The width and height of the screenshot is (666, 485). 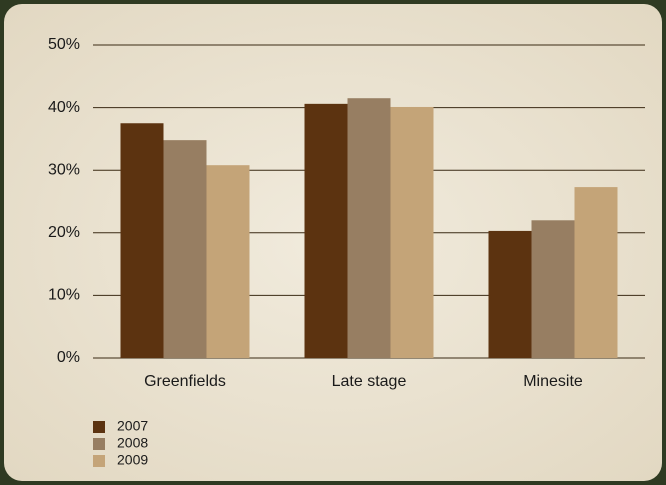 What do you see at coordinates (64, 232) in the screenshot?
I see `y-tick-label: 20%` at bounding box center [64, 232].